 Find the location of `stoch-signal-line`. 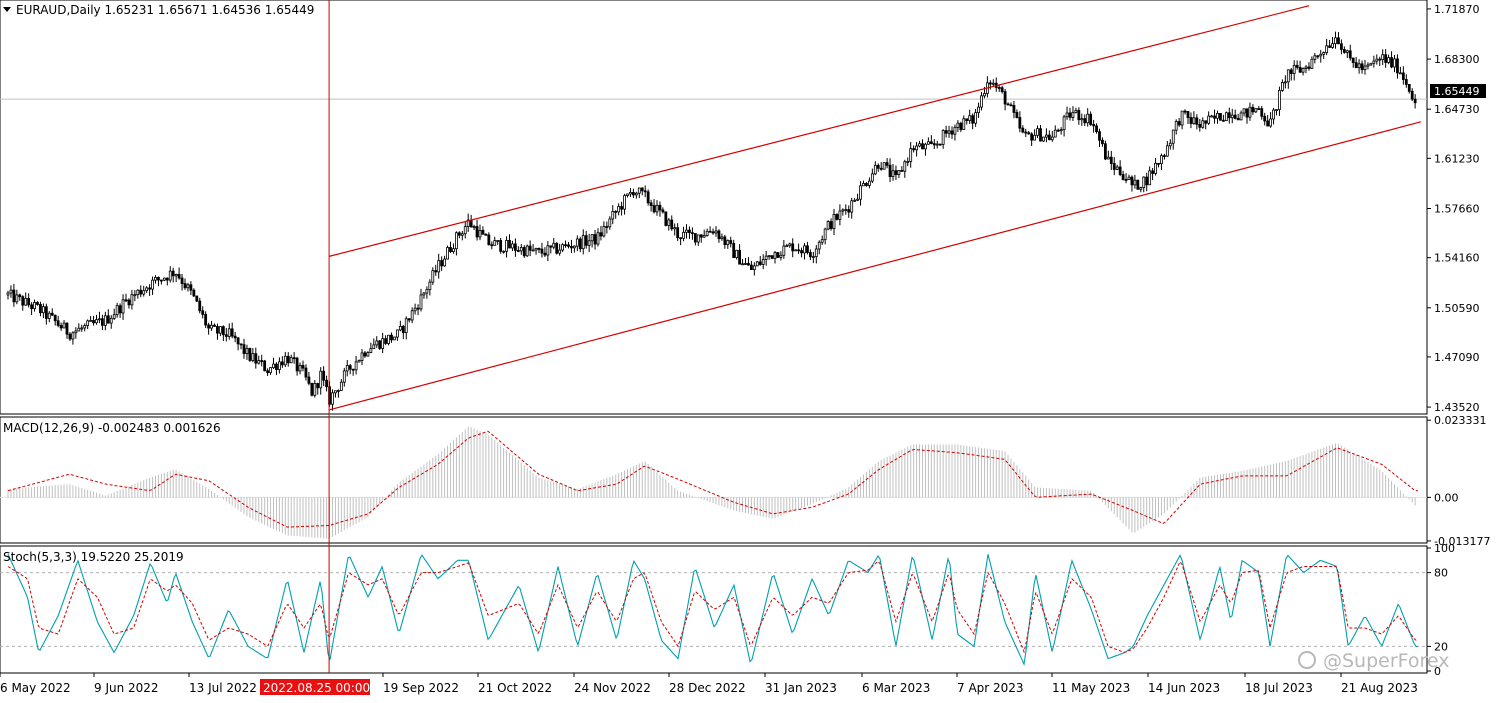

stoch-signal-line is located at coordinates (712, 607).